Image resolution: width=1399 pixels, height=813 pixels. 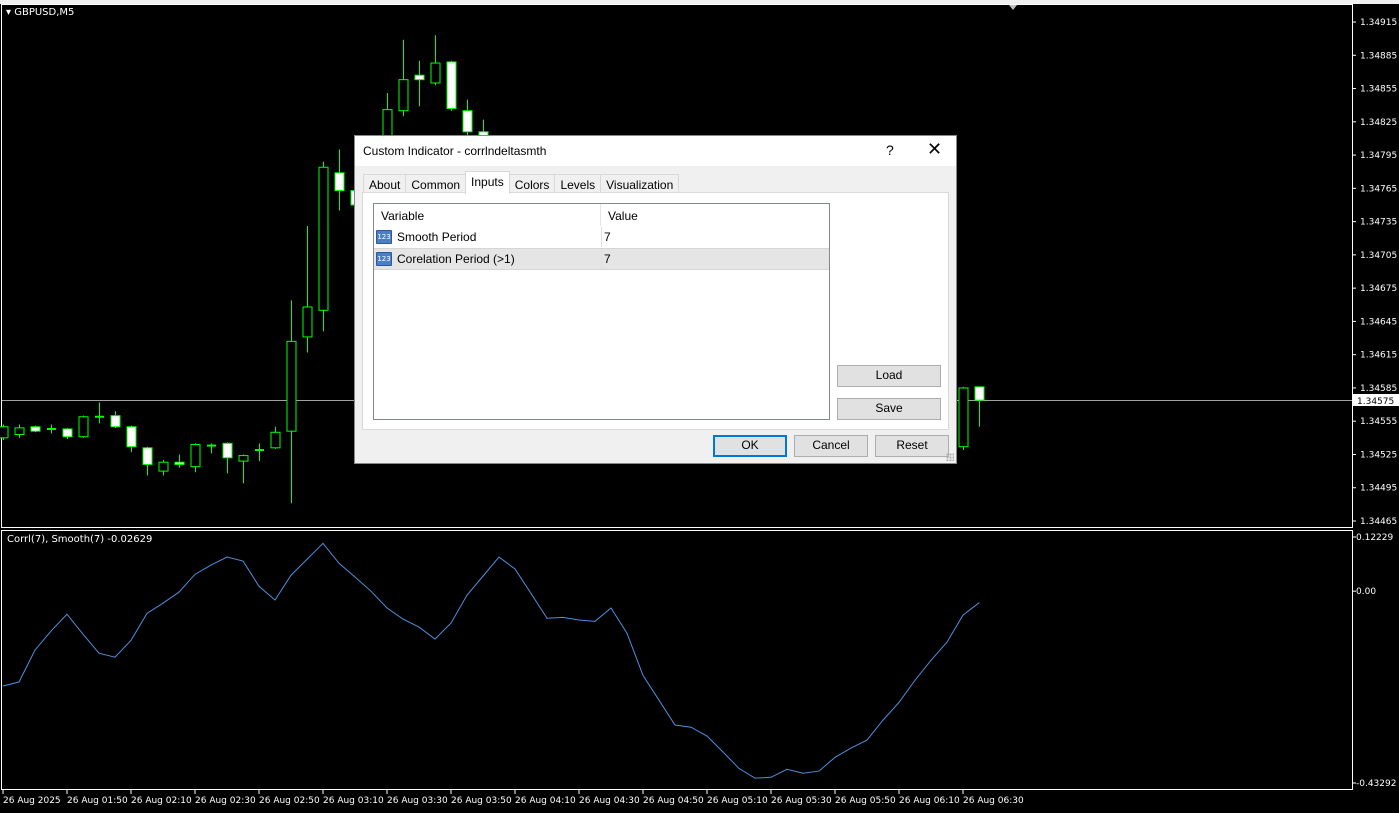 What do you see at coordinates (750, 446) in the screenshot?
I see `ok-button: OK` at bounding box center [750, 446].